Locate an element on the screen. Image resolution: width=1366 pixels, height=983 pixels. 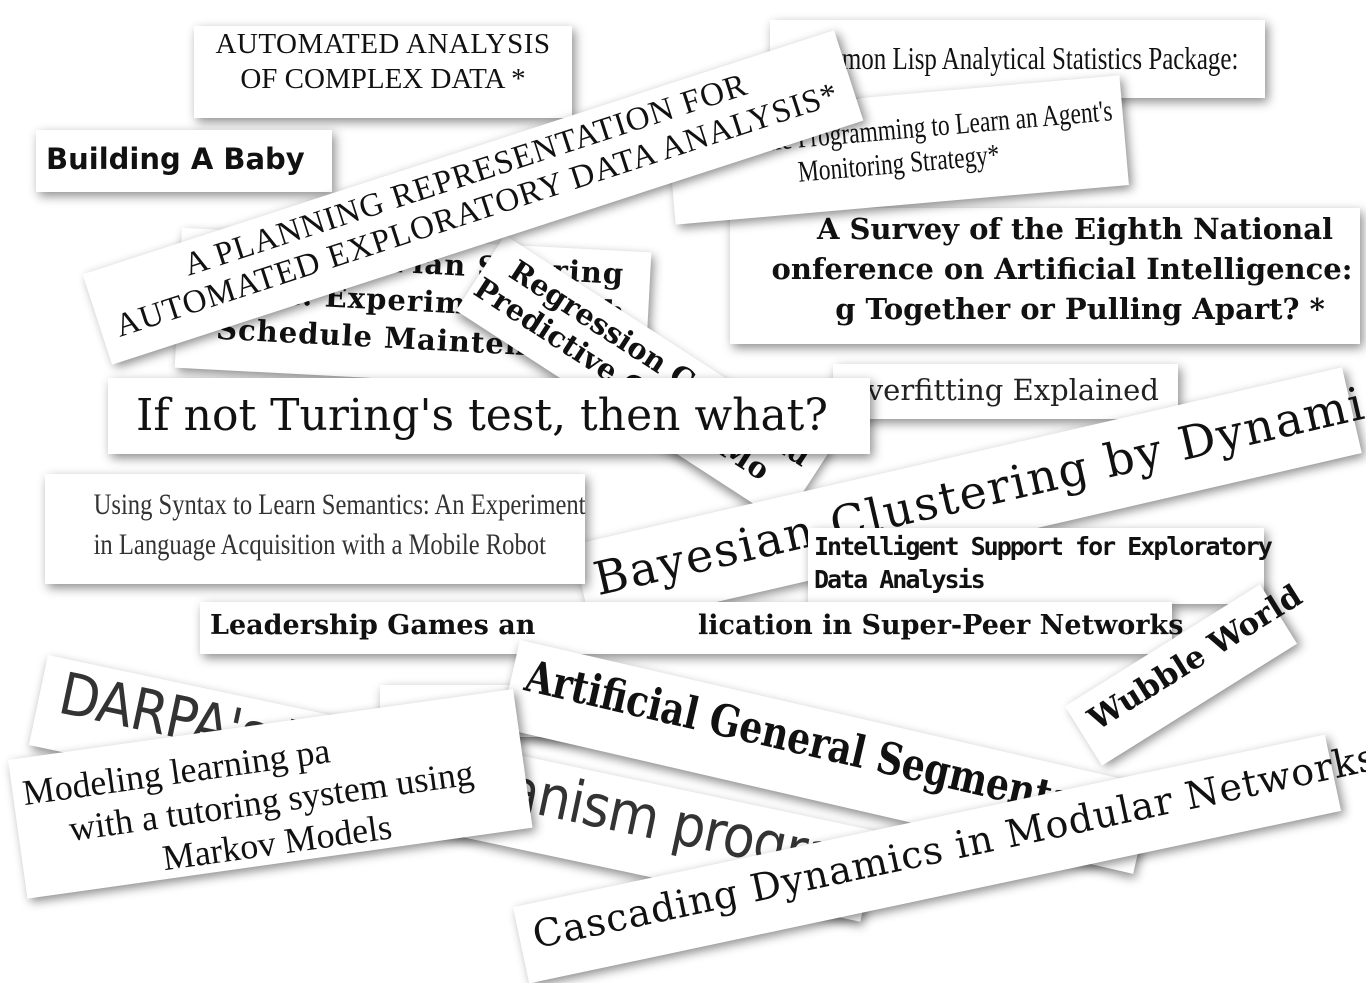
card-building-baby: Building A Baby is located at coordinates (184, 161).